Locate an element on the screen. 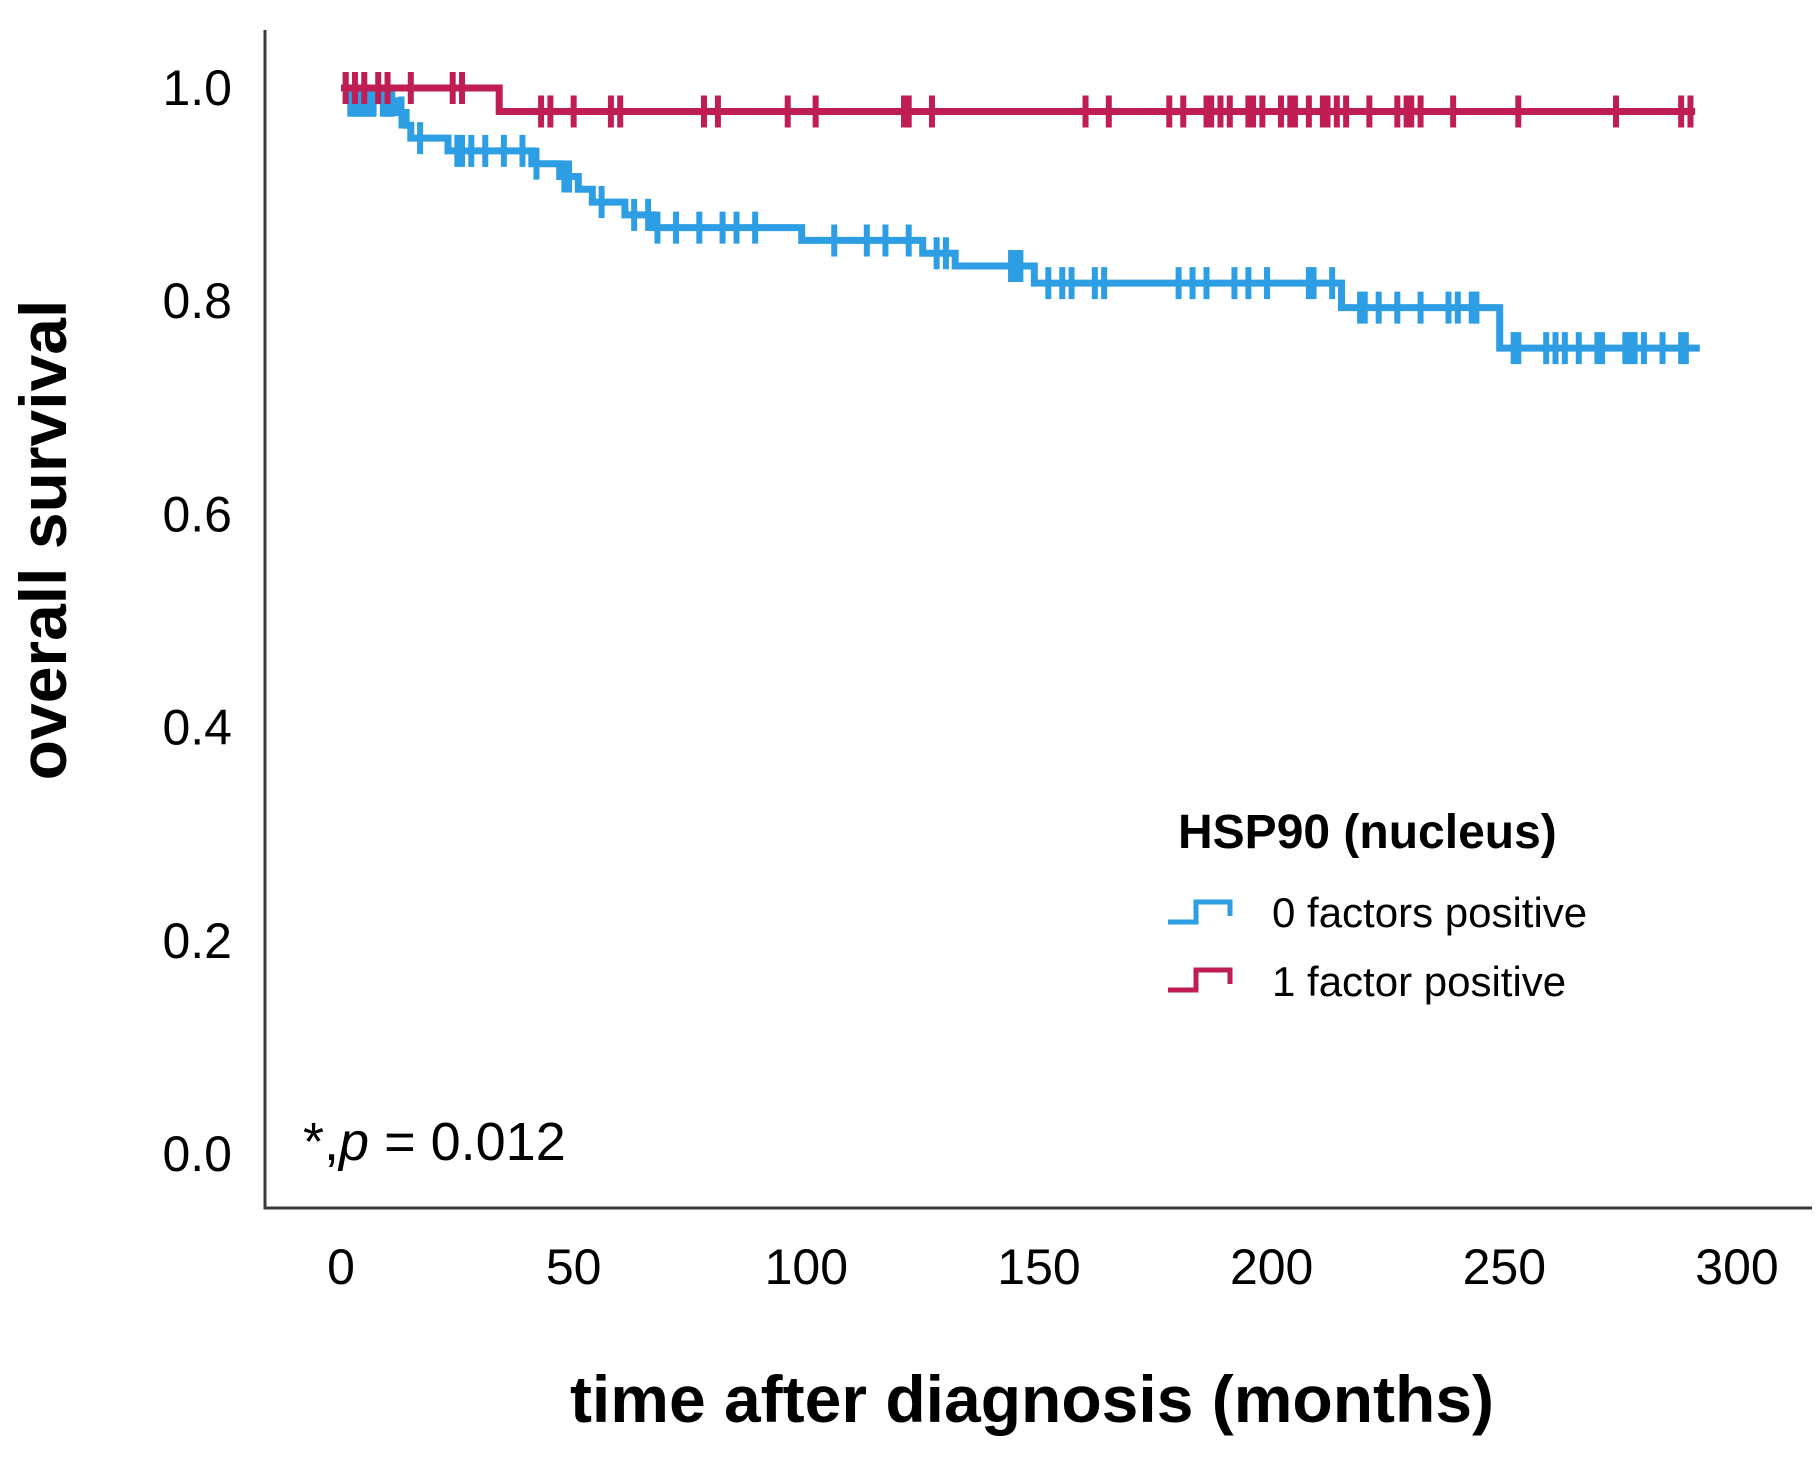  x-tick-label: 100 is located at coordinates (806, 1267).